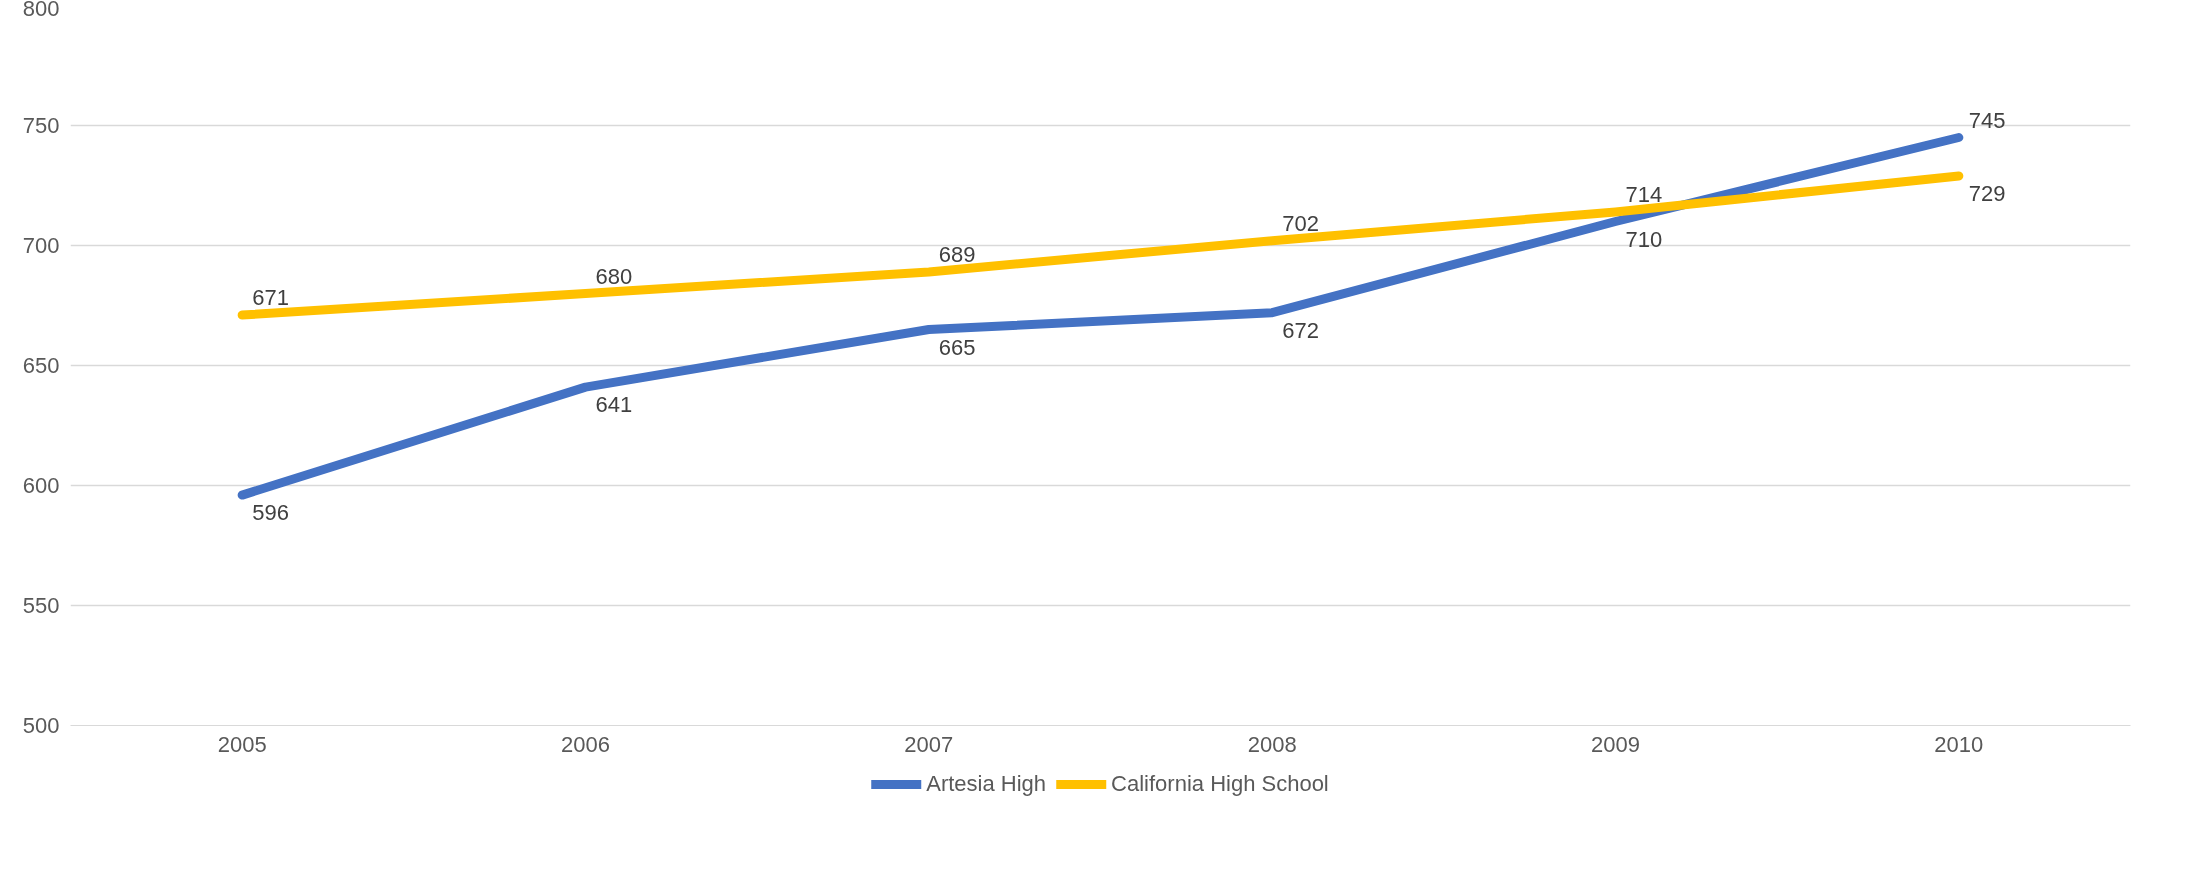  What do you see at coordinates (1987, 120) in the screenshot?
I see `data-label: 745` at bounding box center [1987, 120].